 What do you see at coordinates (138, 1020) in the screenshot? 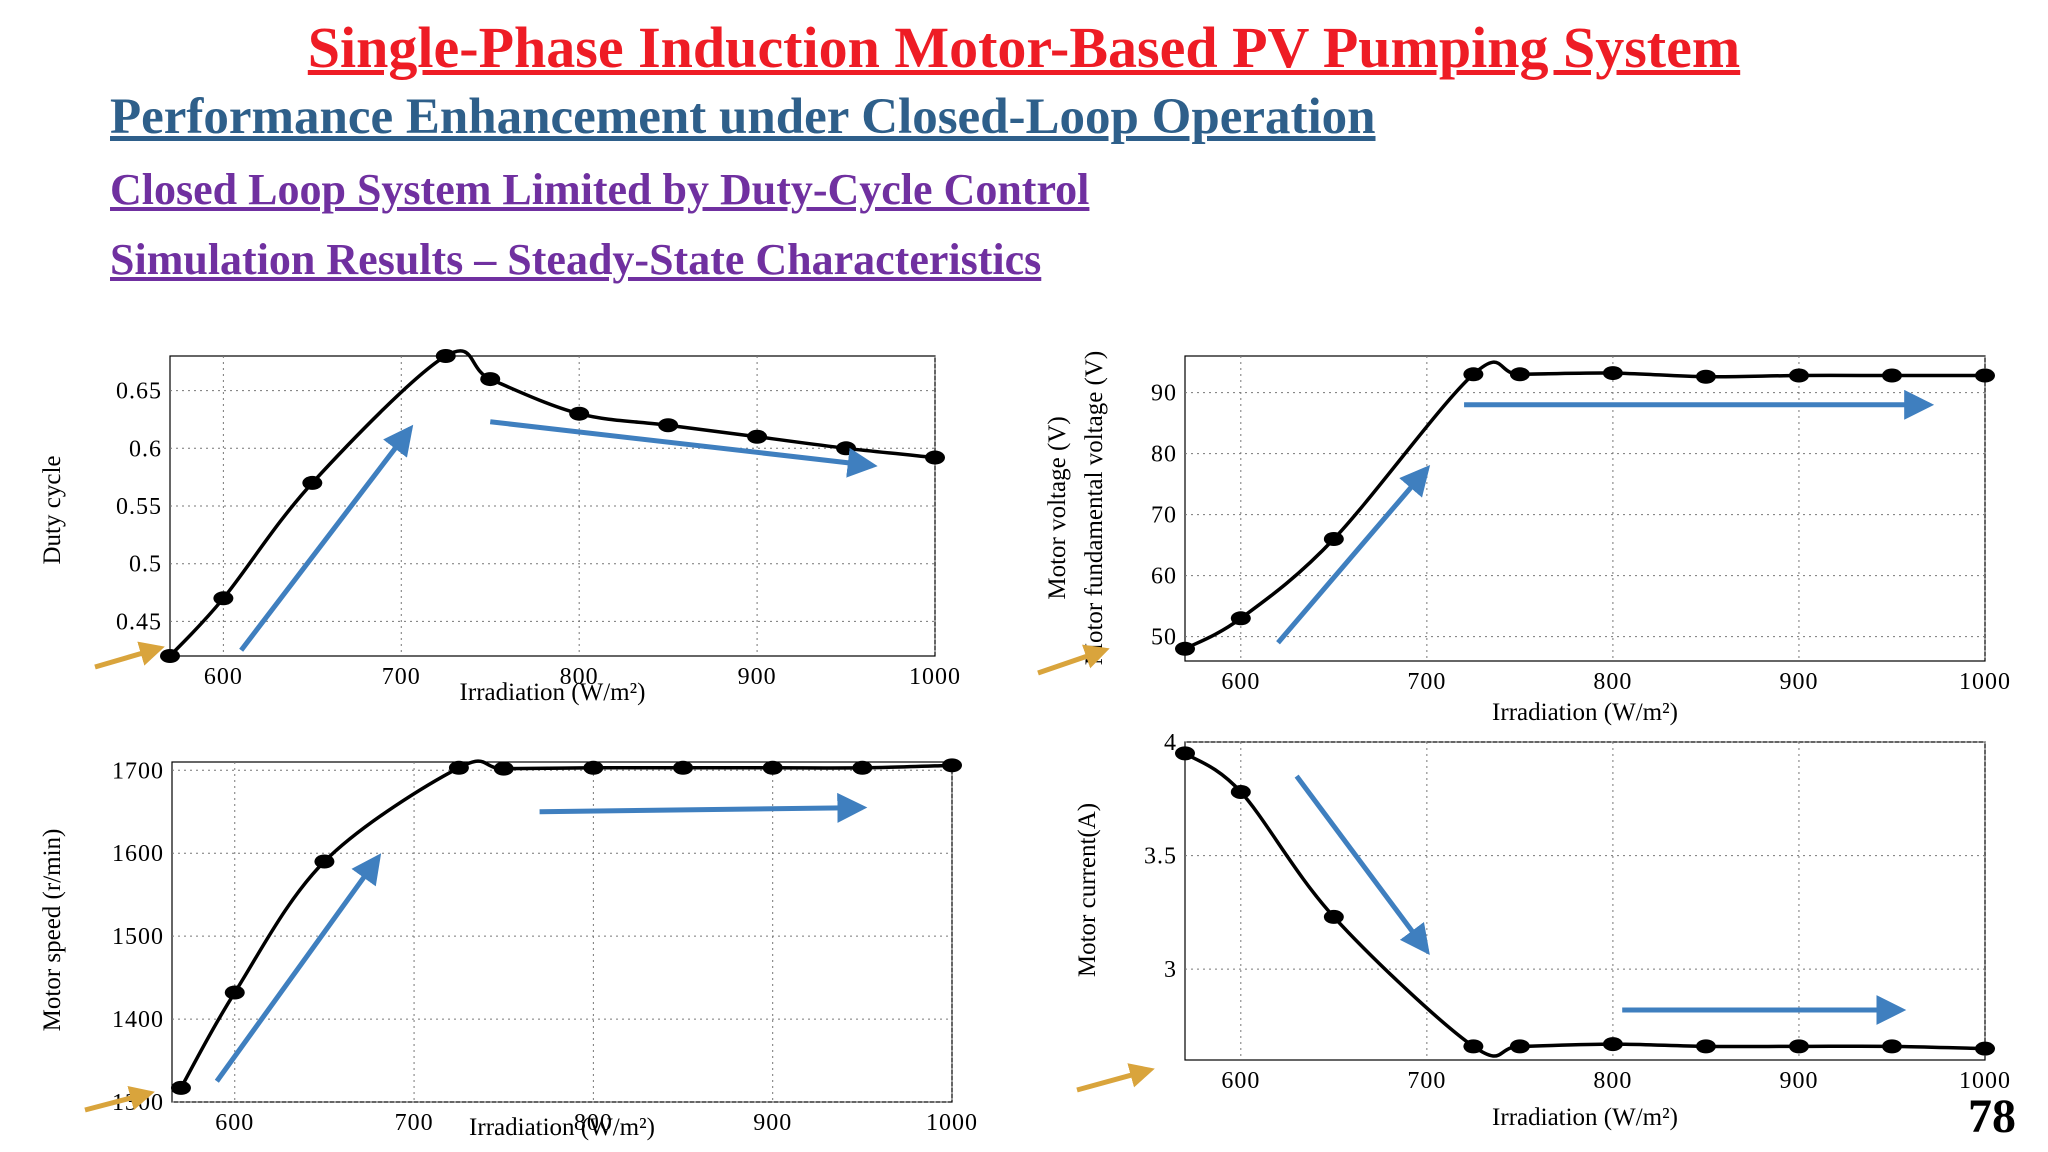
I see `y-tick-label: 1400` at bounding box center [138, 1020].